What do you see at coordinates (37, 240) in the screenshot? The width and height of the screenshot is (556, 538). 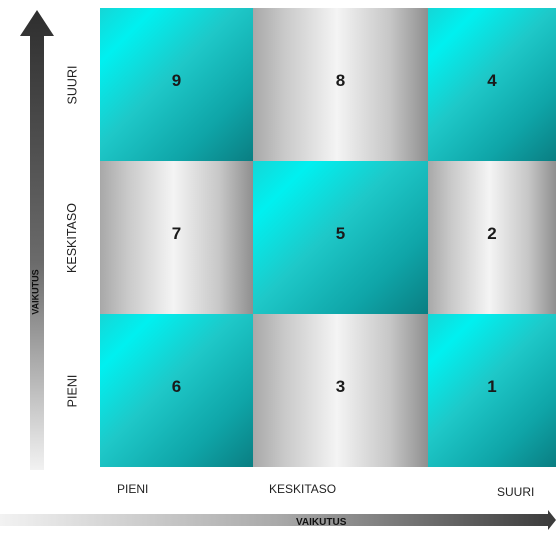 I see `y-axis-arrow` at bounding box center [37, 240].